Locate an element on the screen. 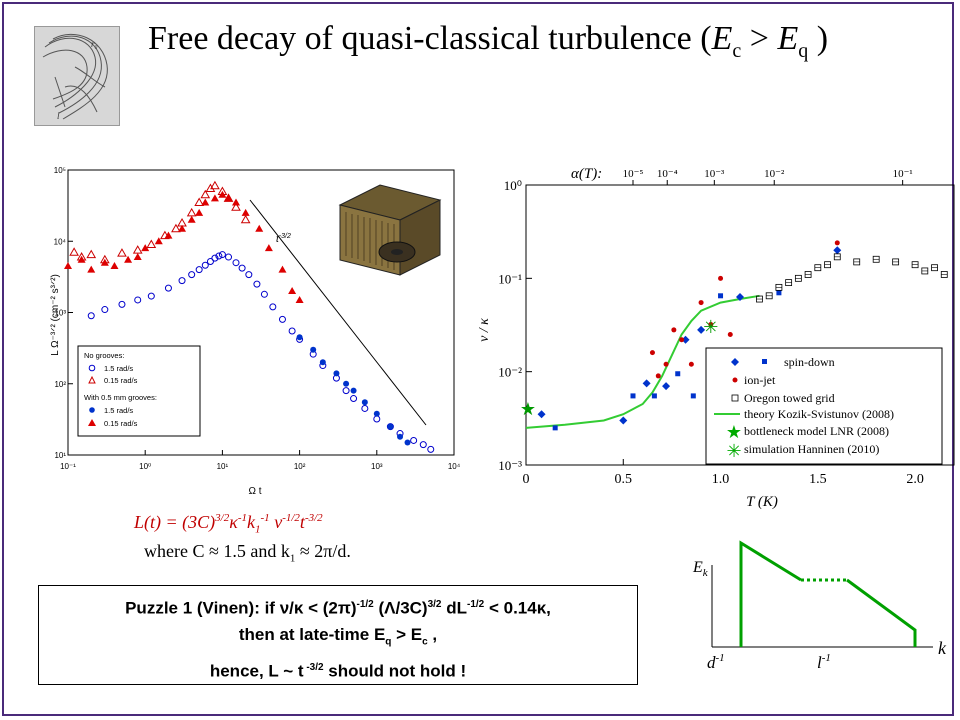 This screenshot has height=720, width=960. decay-formula: L(t) = (3C)3/2κ-1k1-1 ν-1/2t-3/2 is located at coordinates (228, 524).